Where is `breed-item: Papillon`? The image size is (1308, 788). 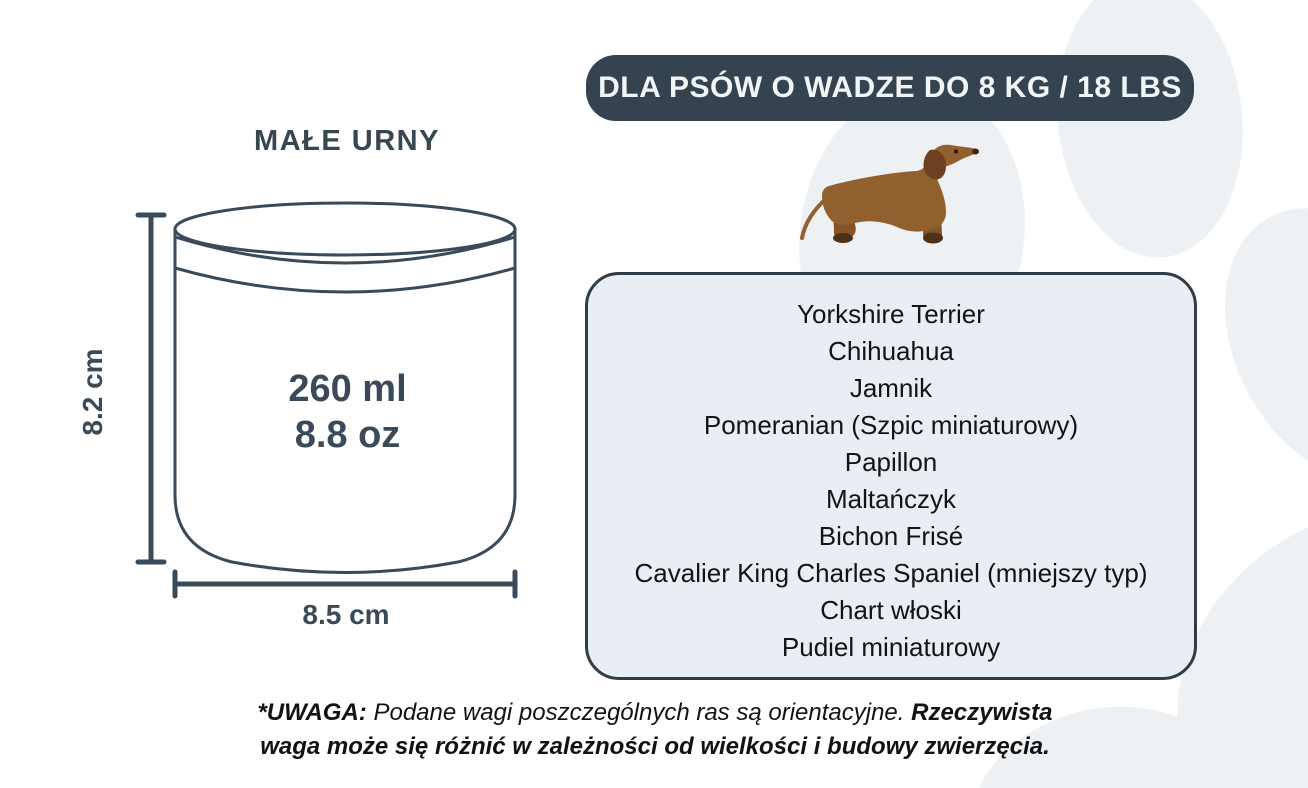 breed-item: Papillon is located at coordinates (891, 462).